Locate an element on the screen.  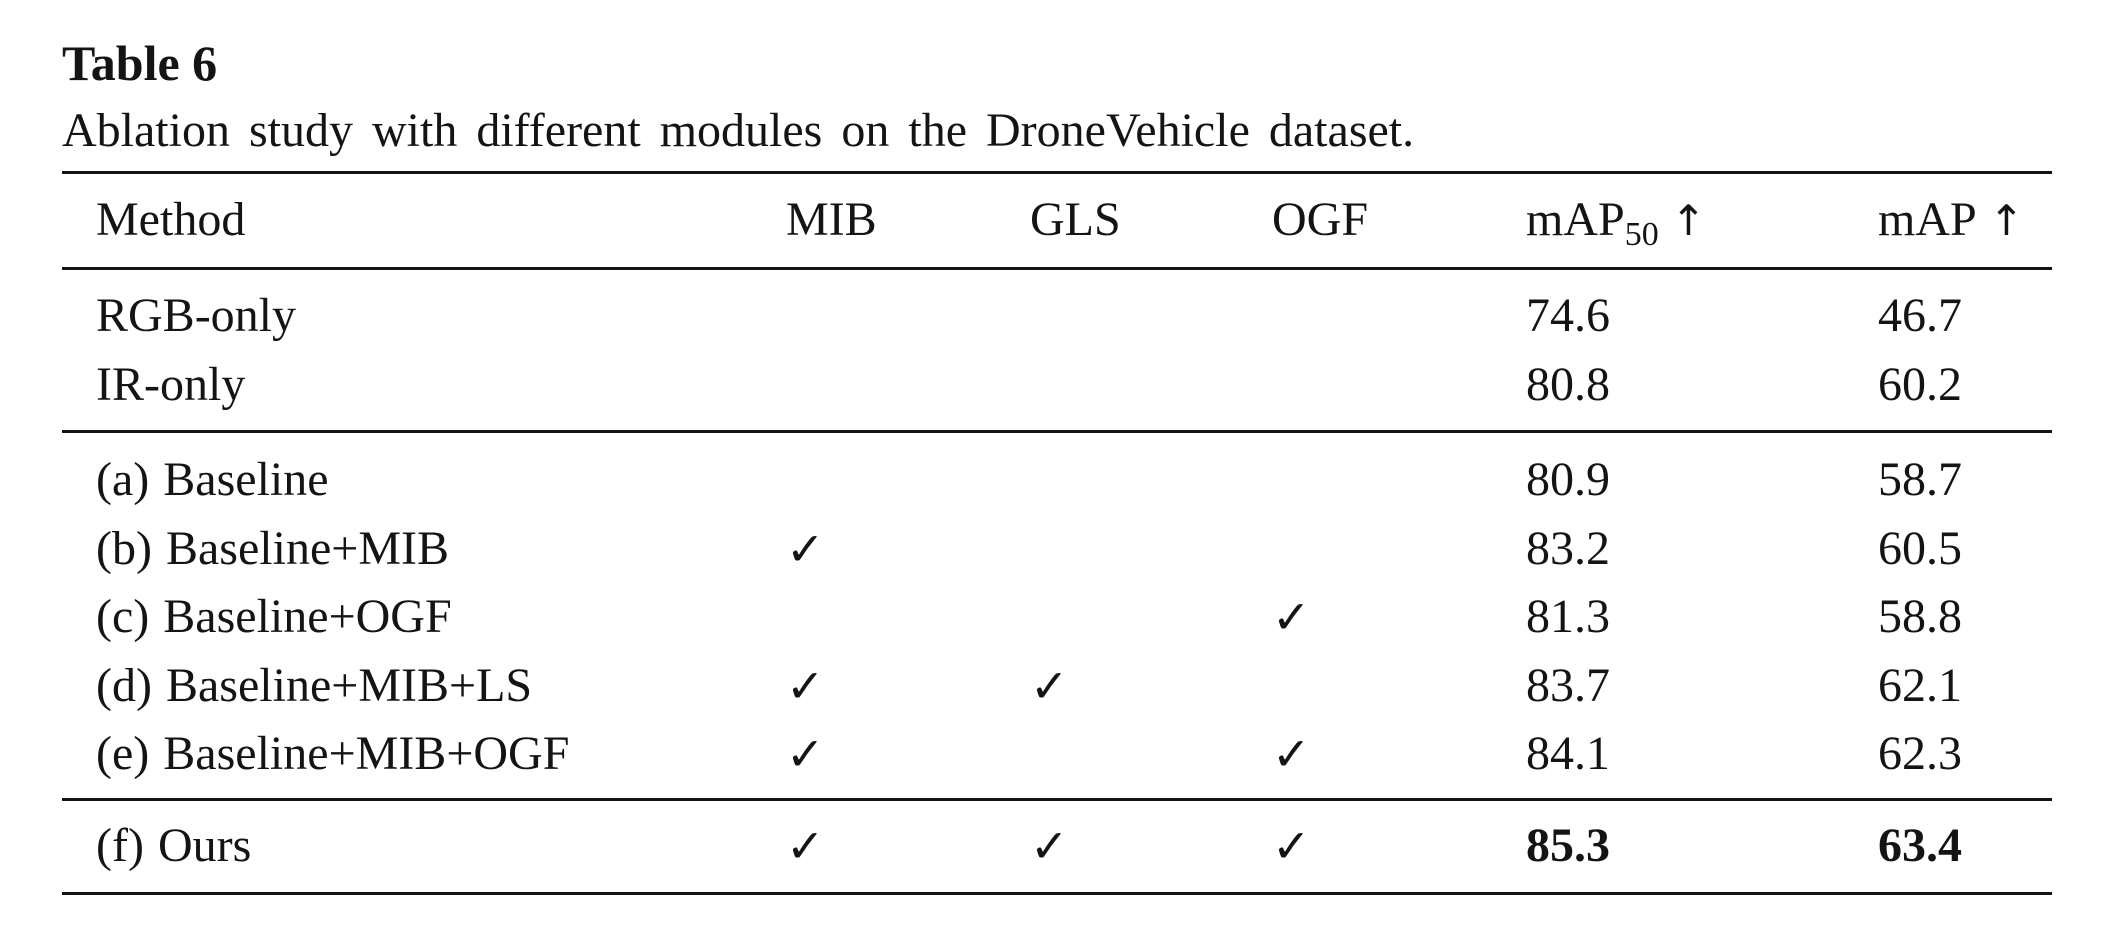
method-cell: (a) Baseline is located at coordinates (212, 480).